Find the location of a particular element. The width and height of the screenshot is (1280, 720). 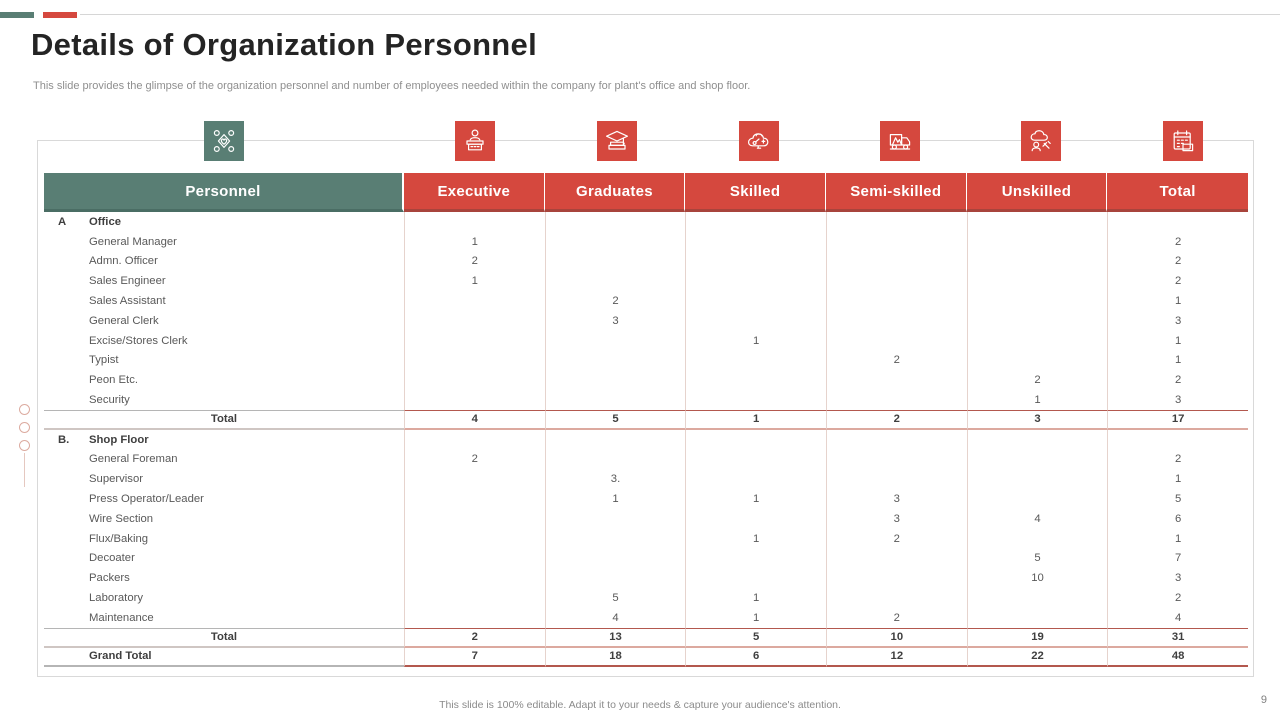

graduates-icon is located at coordinates (617, 141).